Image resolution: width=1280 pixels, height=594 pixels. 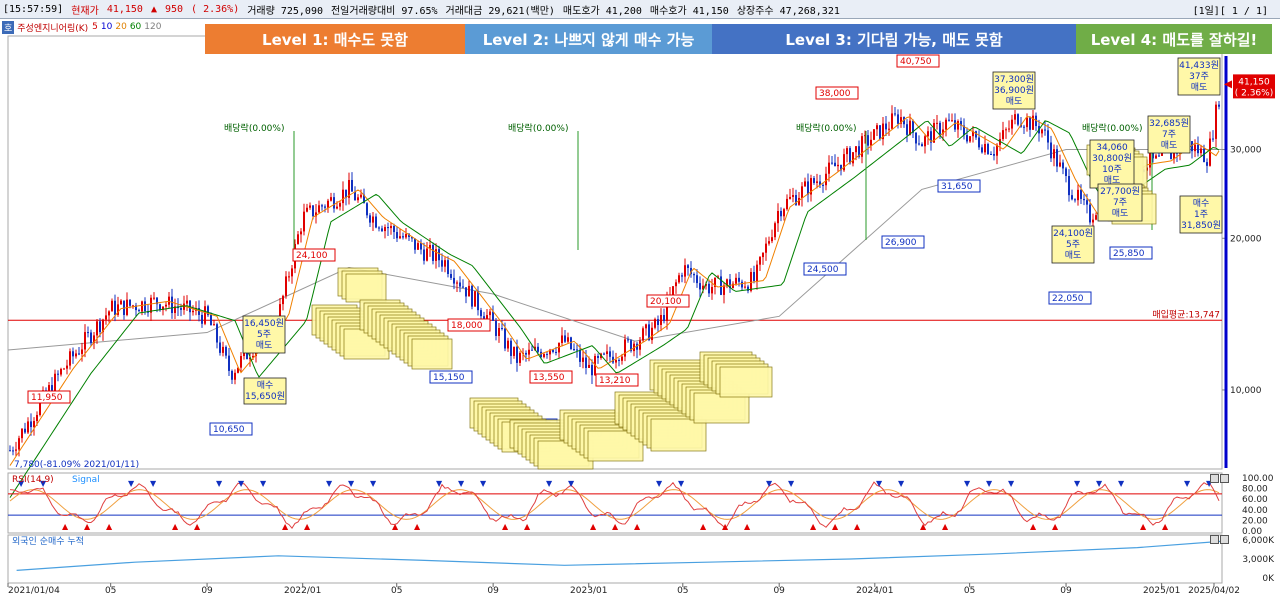 I want to click on ma-10: 10, so click(x=106, y=27).